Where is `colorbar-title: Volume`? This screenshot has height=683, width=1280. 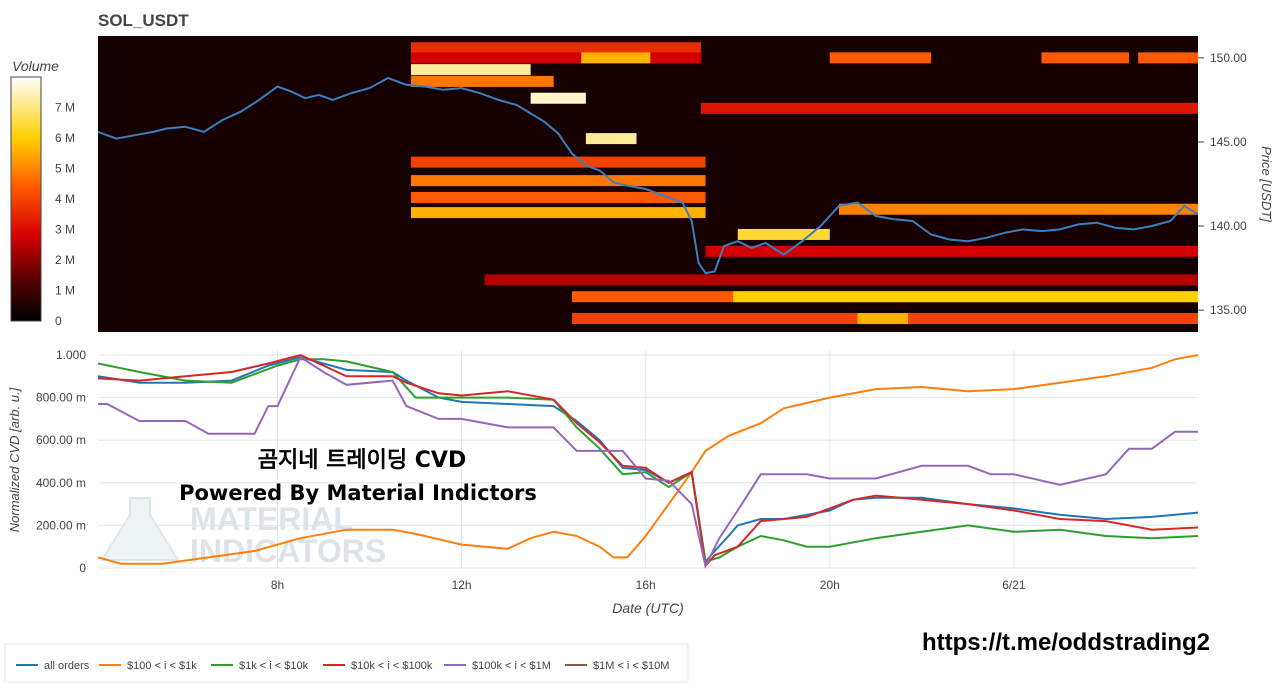
colorbar-title: Volume is located at coordinates (35, 66).